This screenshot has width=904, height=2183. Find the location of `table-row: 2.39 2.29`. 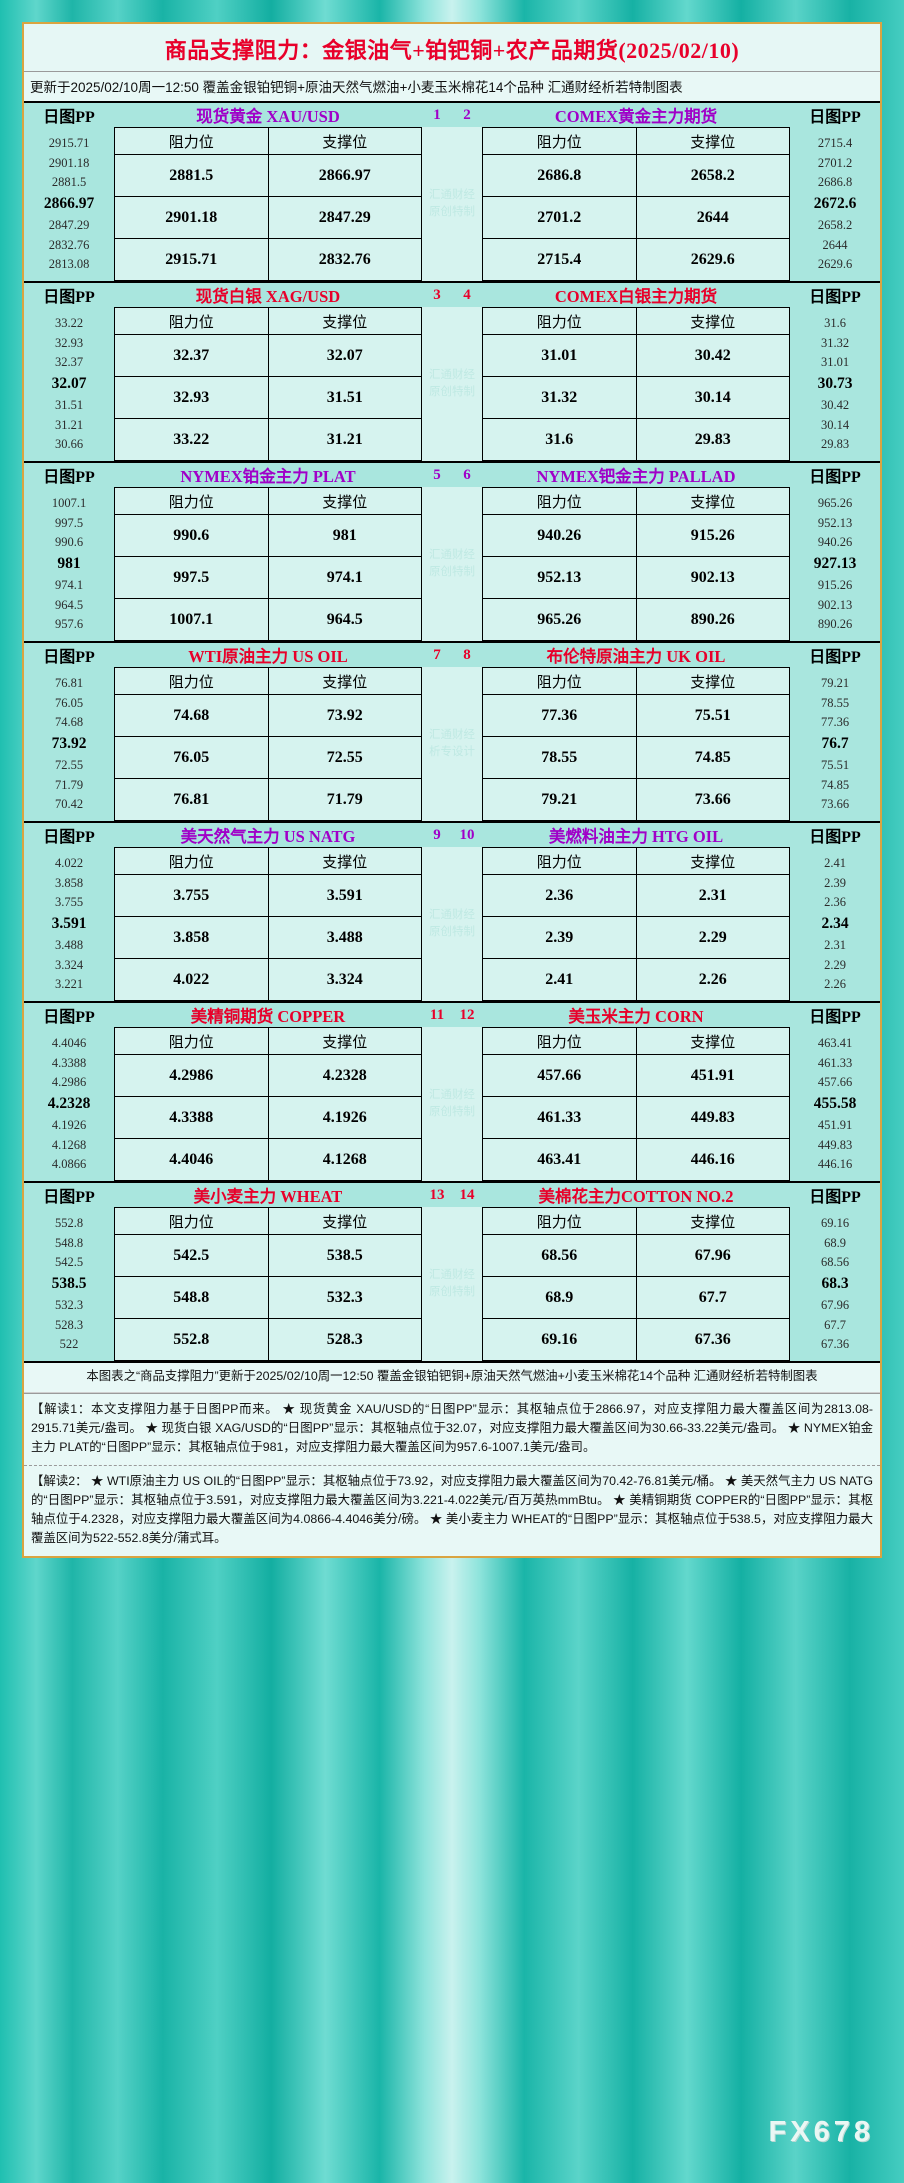

table-row: 2.39 2.29 is located at coordinates (636, 937).